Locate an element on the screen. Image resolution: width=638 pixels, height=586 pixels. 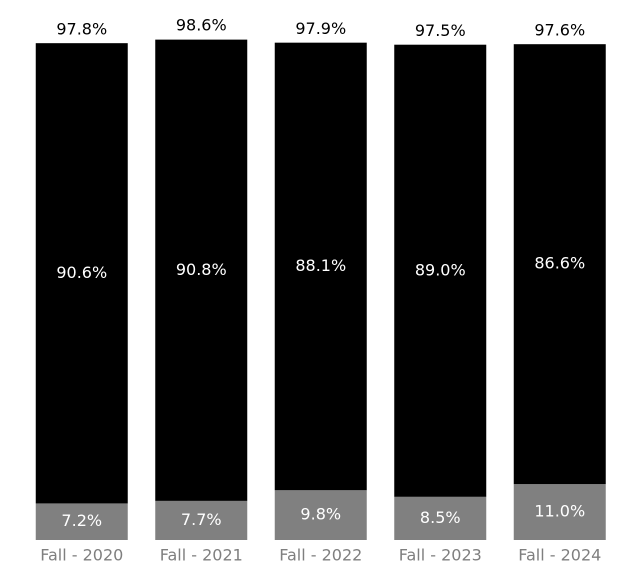
value-label: 90.6% is located at coordinates (81, 272).